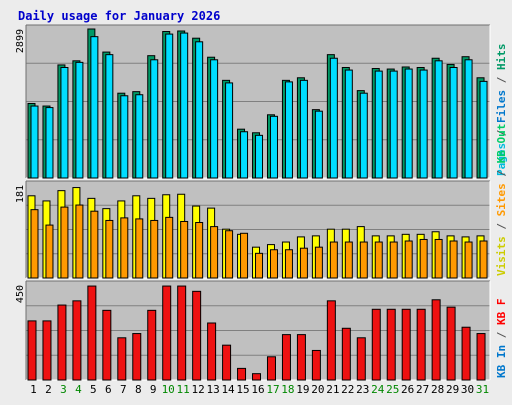 The width and height of the screenshot is (512, 405). I want to click on day-label-17: 17, so click(272, 389).